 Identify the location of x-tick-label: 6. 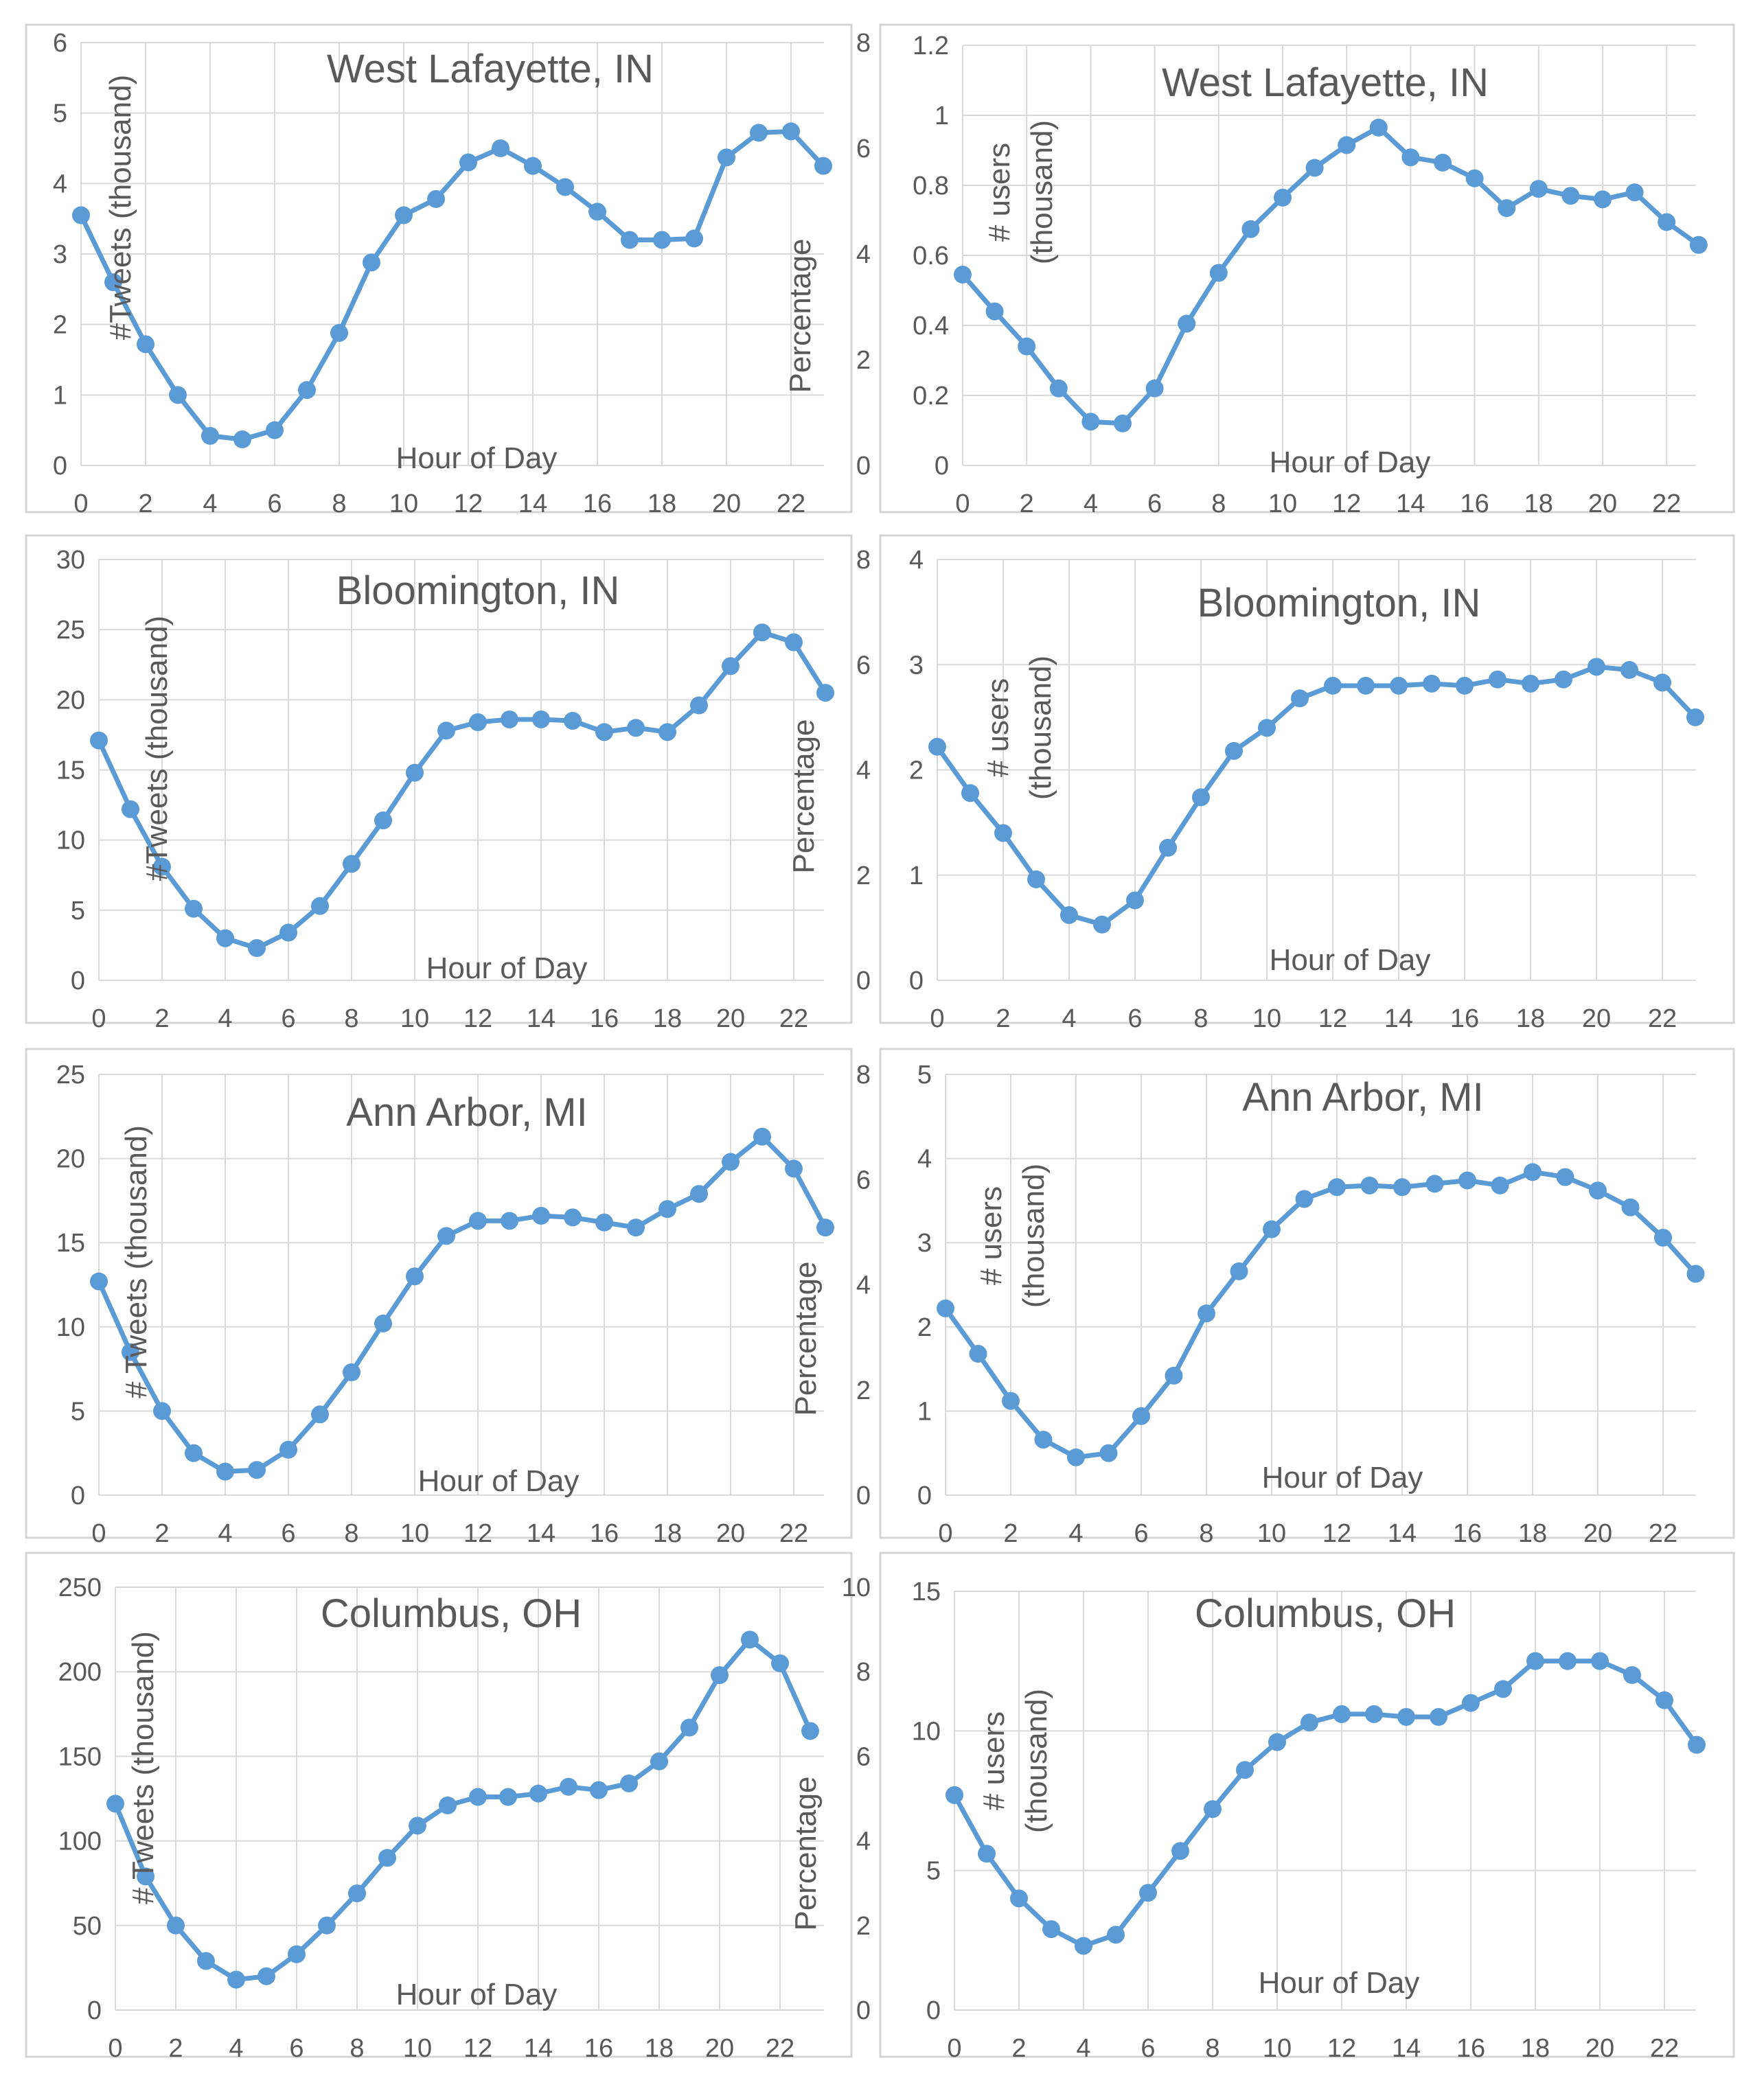
(296, 2049).